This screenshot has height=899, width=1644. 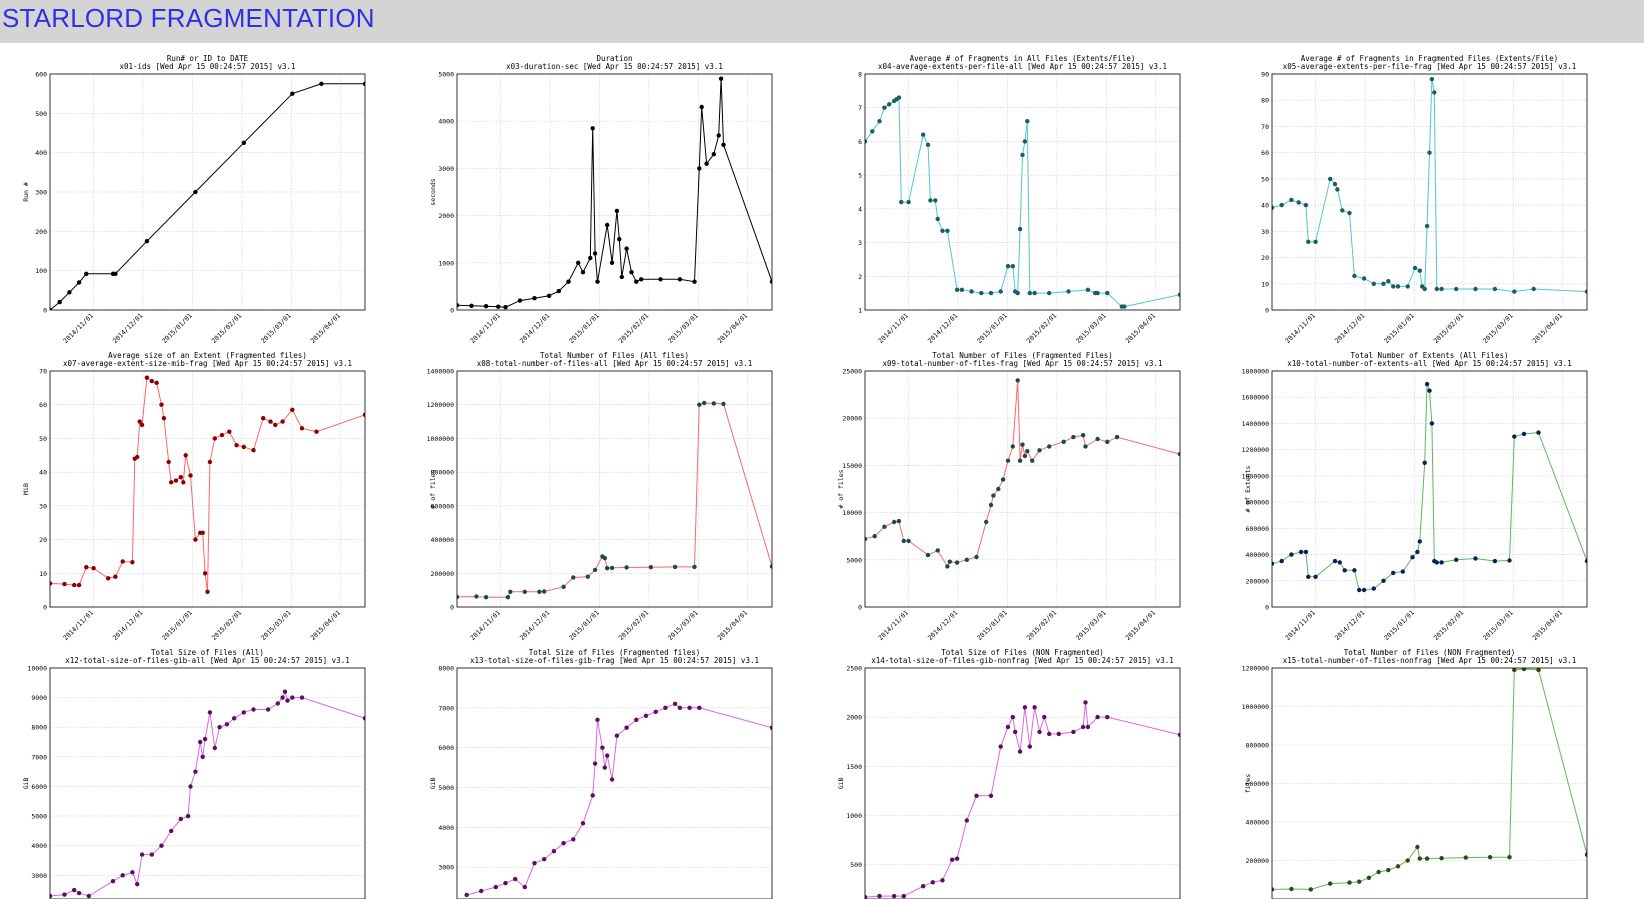 I want to click on y-tick-label: 800000, so click(x=1258, y=503).